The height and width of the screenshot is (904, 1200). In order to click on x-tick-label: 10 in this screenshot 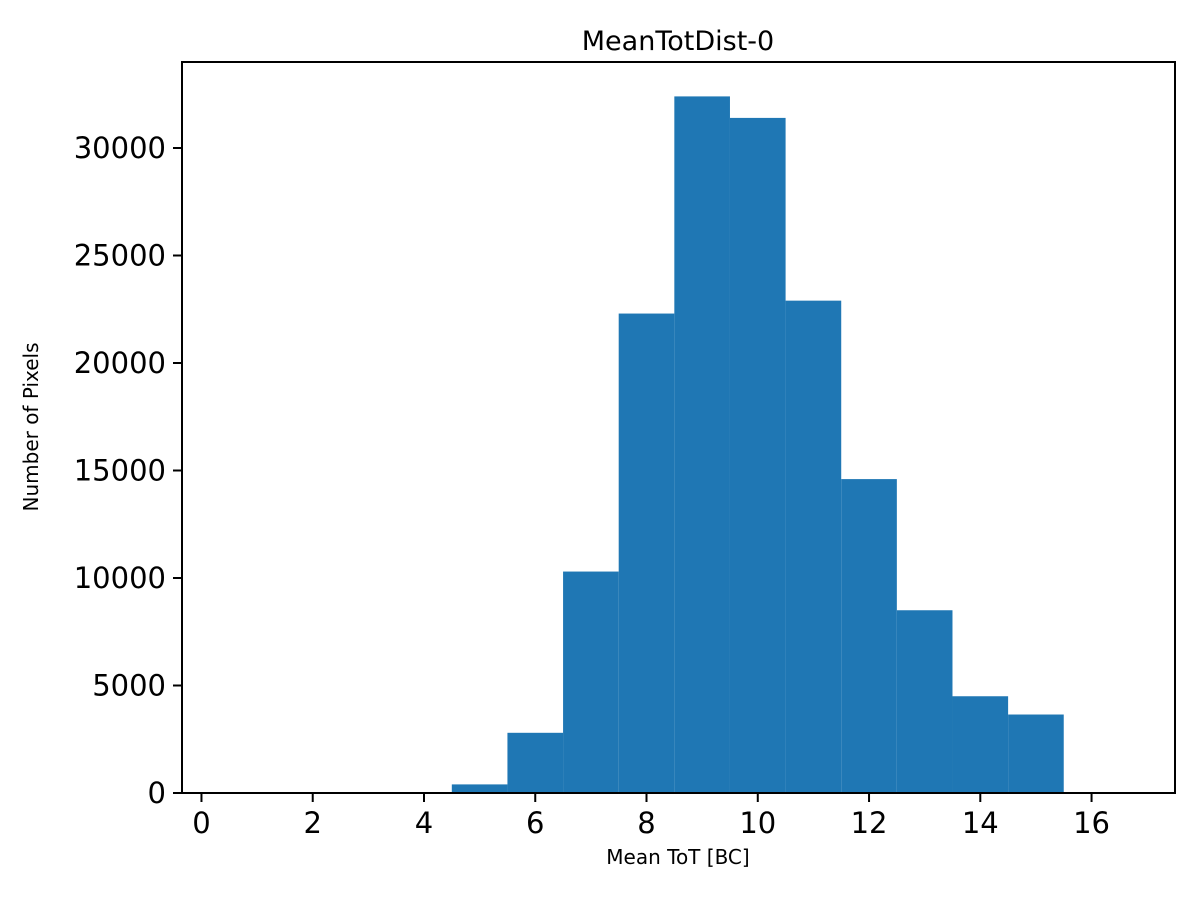, I will do `click(757, 823)`.